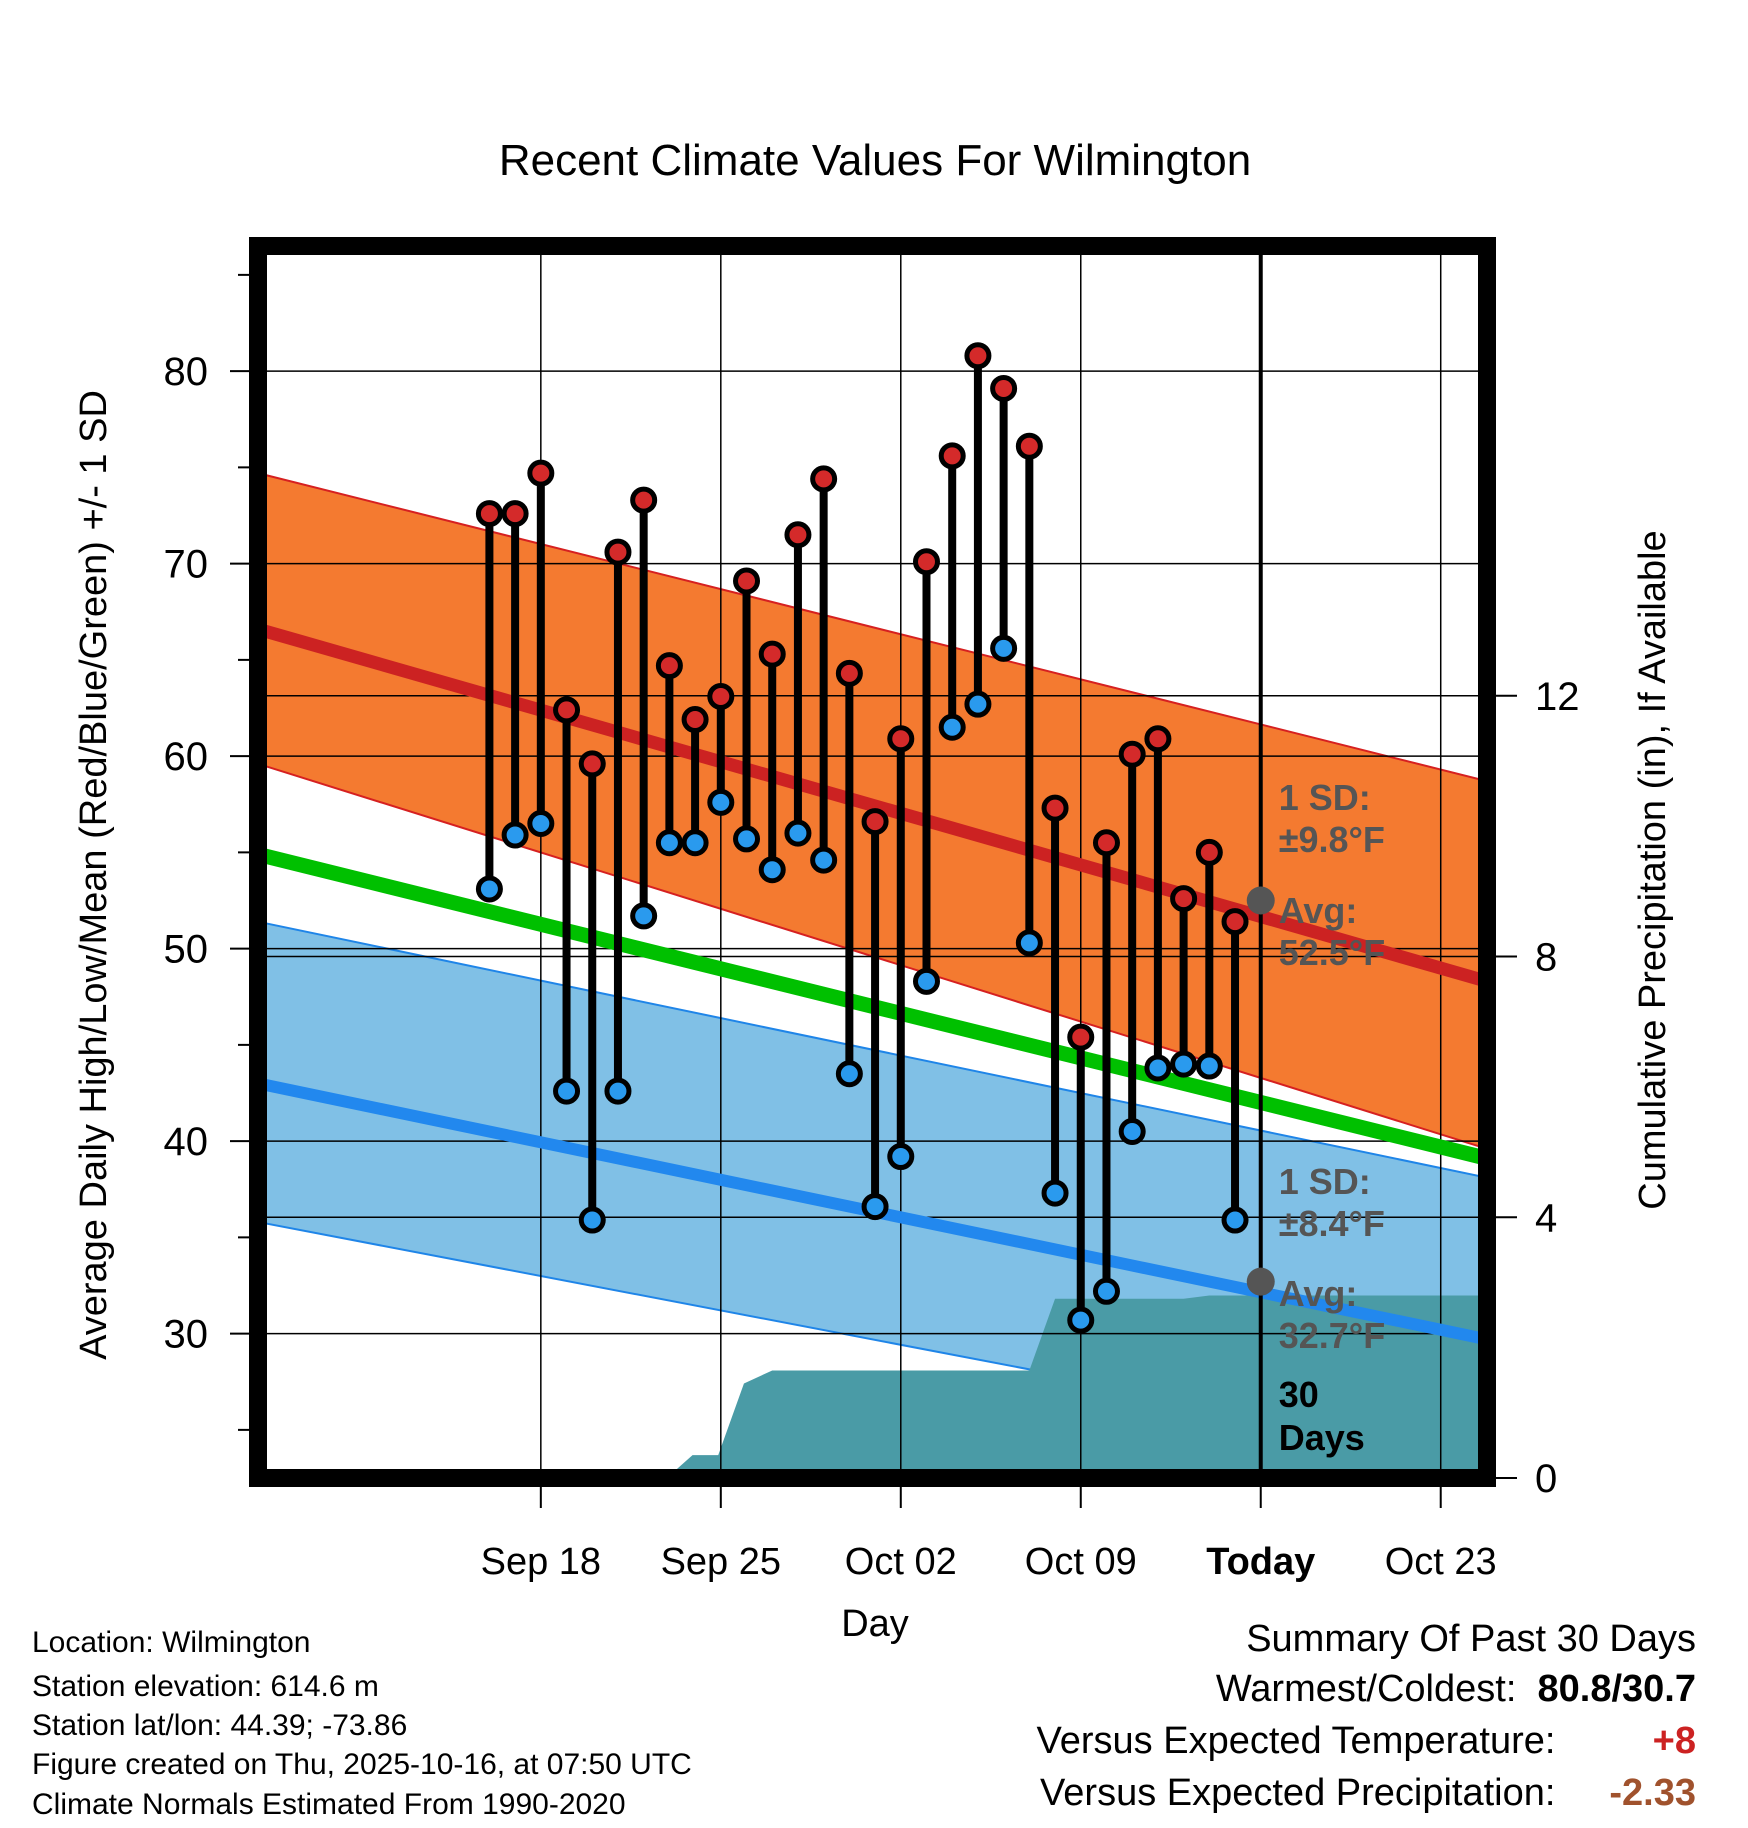  Describe the element at coordinates (329, 1804) in the screenshot. I see `normals-text: Climate Normals Estimated From 1990-2020` at that location.